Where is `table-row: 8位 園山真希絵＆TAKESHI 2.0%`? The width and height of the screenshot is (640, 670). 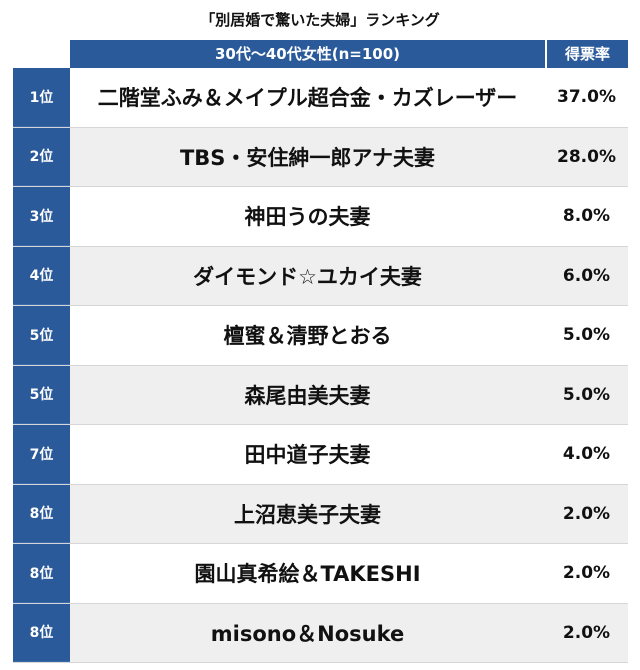 table-row: 8位 園山真希絵＆TAKESHI 2.0% is located at coordinates (320, 574).